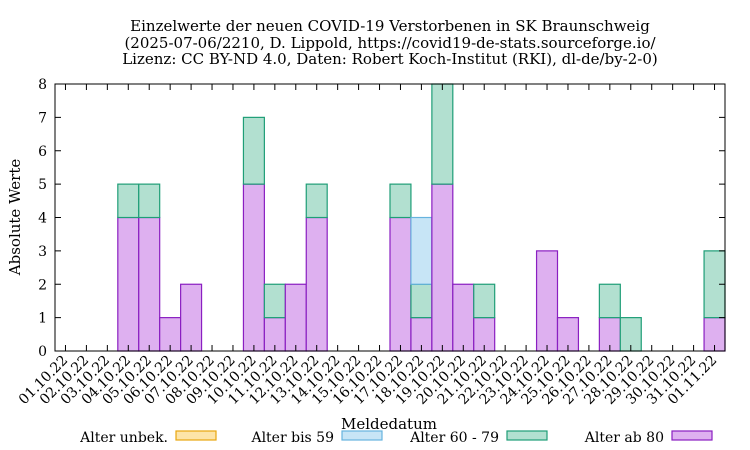 The height and width of the screenshot is (450, 750). I want to click on bar-alter-60-79-21.10.22, so click(484, 301).